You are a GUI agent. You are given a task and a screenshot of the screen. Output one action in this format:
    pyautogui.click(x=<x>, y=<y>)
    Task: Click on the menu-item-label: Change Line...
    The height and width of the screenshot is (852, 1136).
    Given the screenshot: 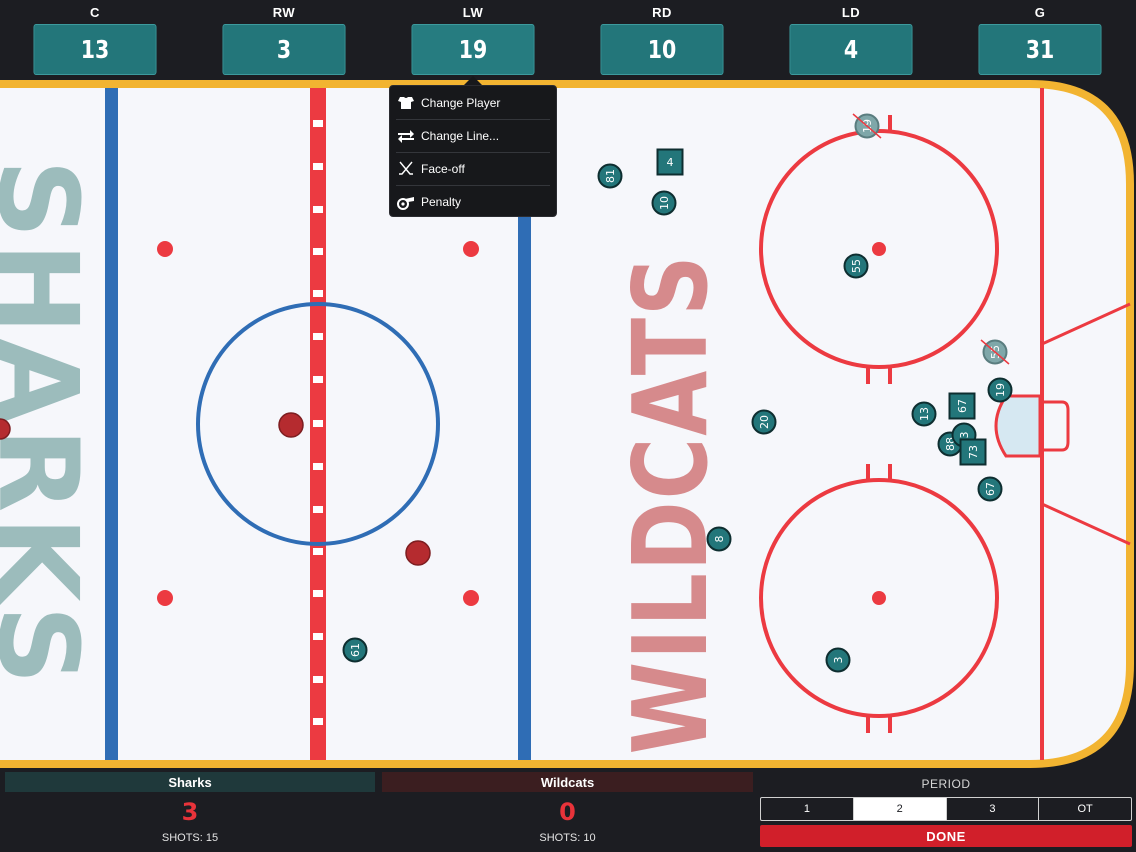 What is the action you would take?
    pyautogui.click(x=460, y=135)
    